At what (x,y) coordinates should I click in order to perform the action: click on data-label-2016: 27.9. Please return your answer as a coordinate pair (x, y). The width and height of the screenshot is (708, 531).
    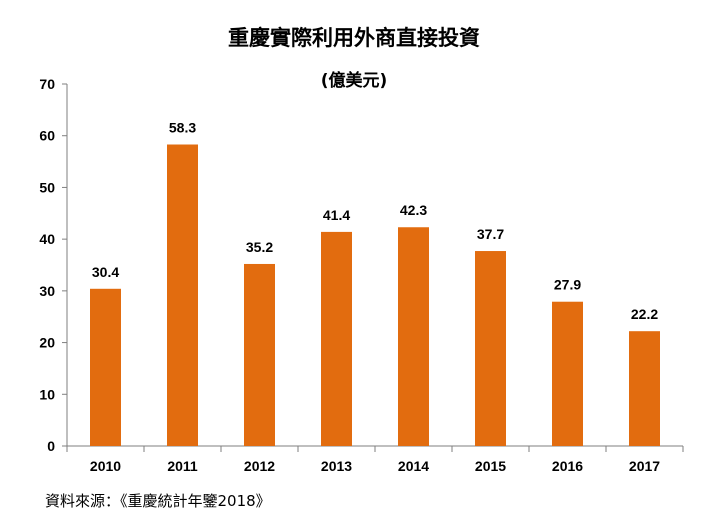
    Looking at the image, I should click on (567, 285).